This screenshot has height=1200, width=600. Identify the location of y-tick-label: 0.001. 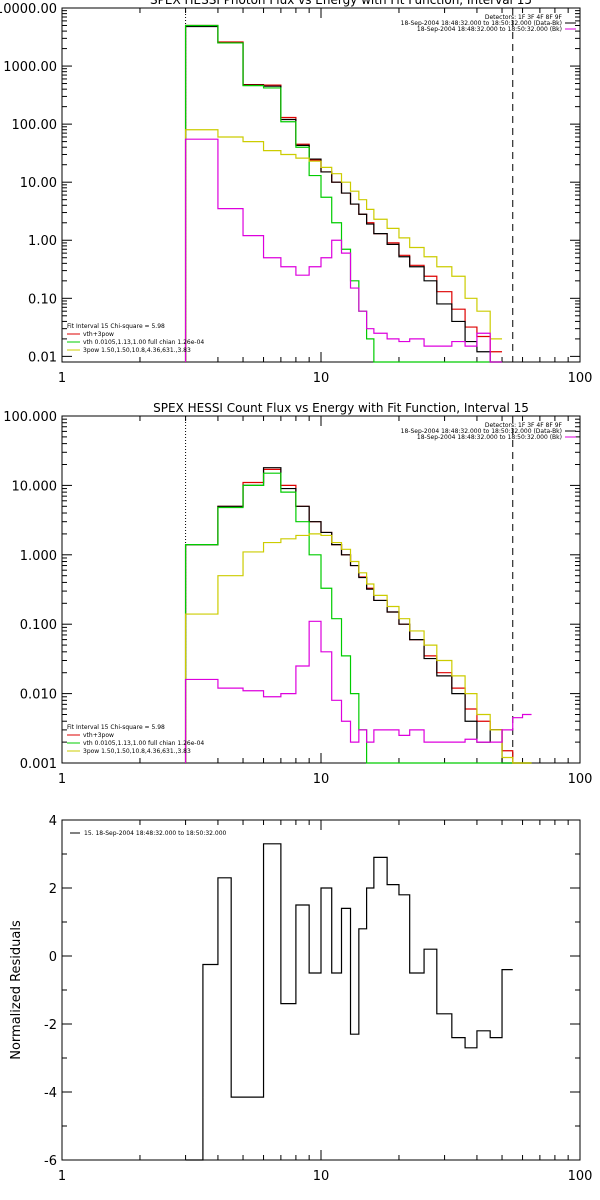
(38, 764).